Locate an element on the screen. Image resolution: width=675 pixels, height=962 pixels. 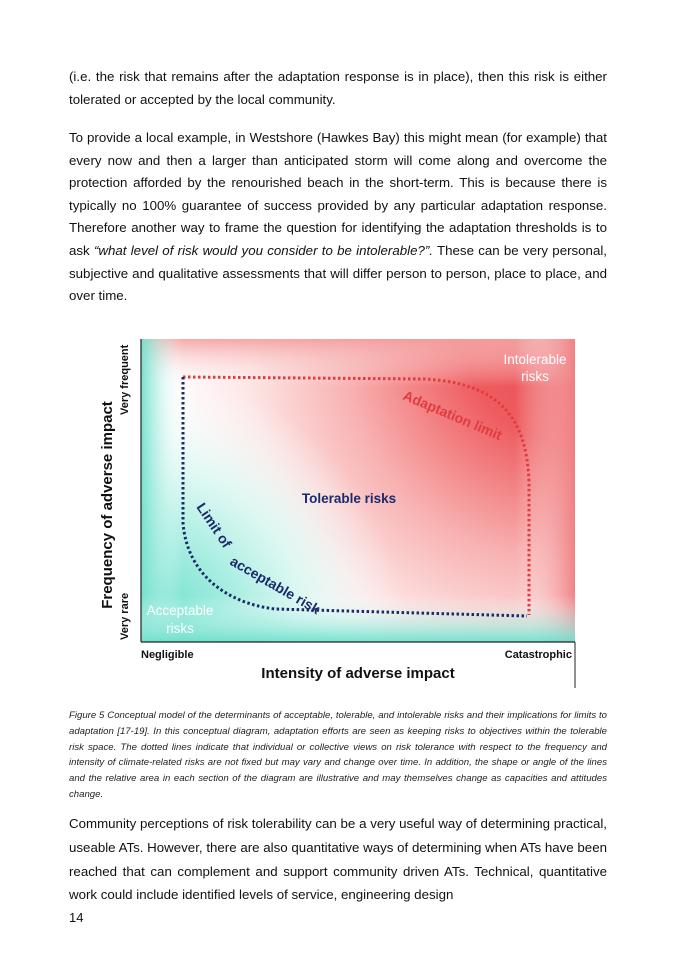
acceptable-zone-left is located at coordinates (162, 490).